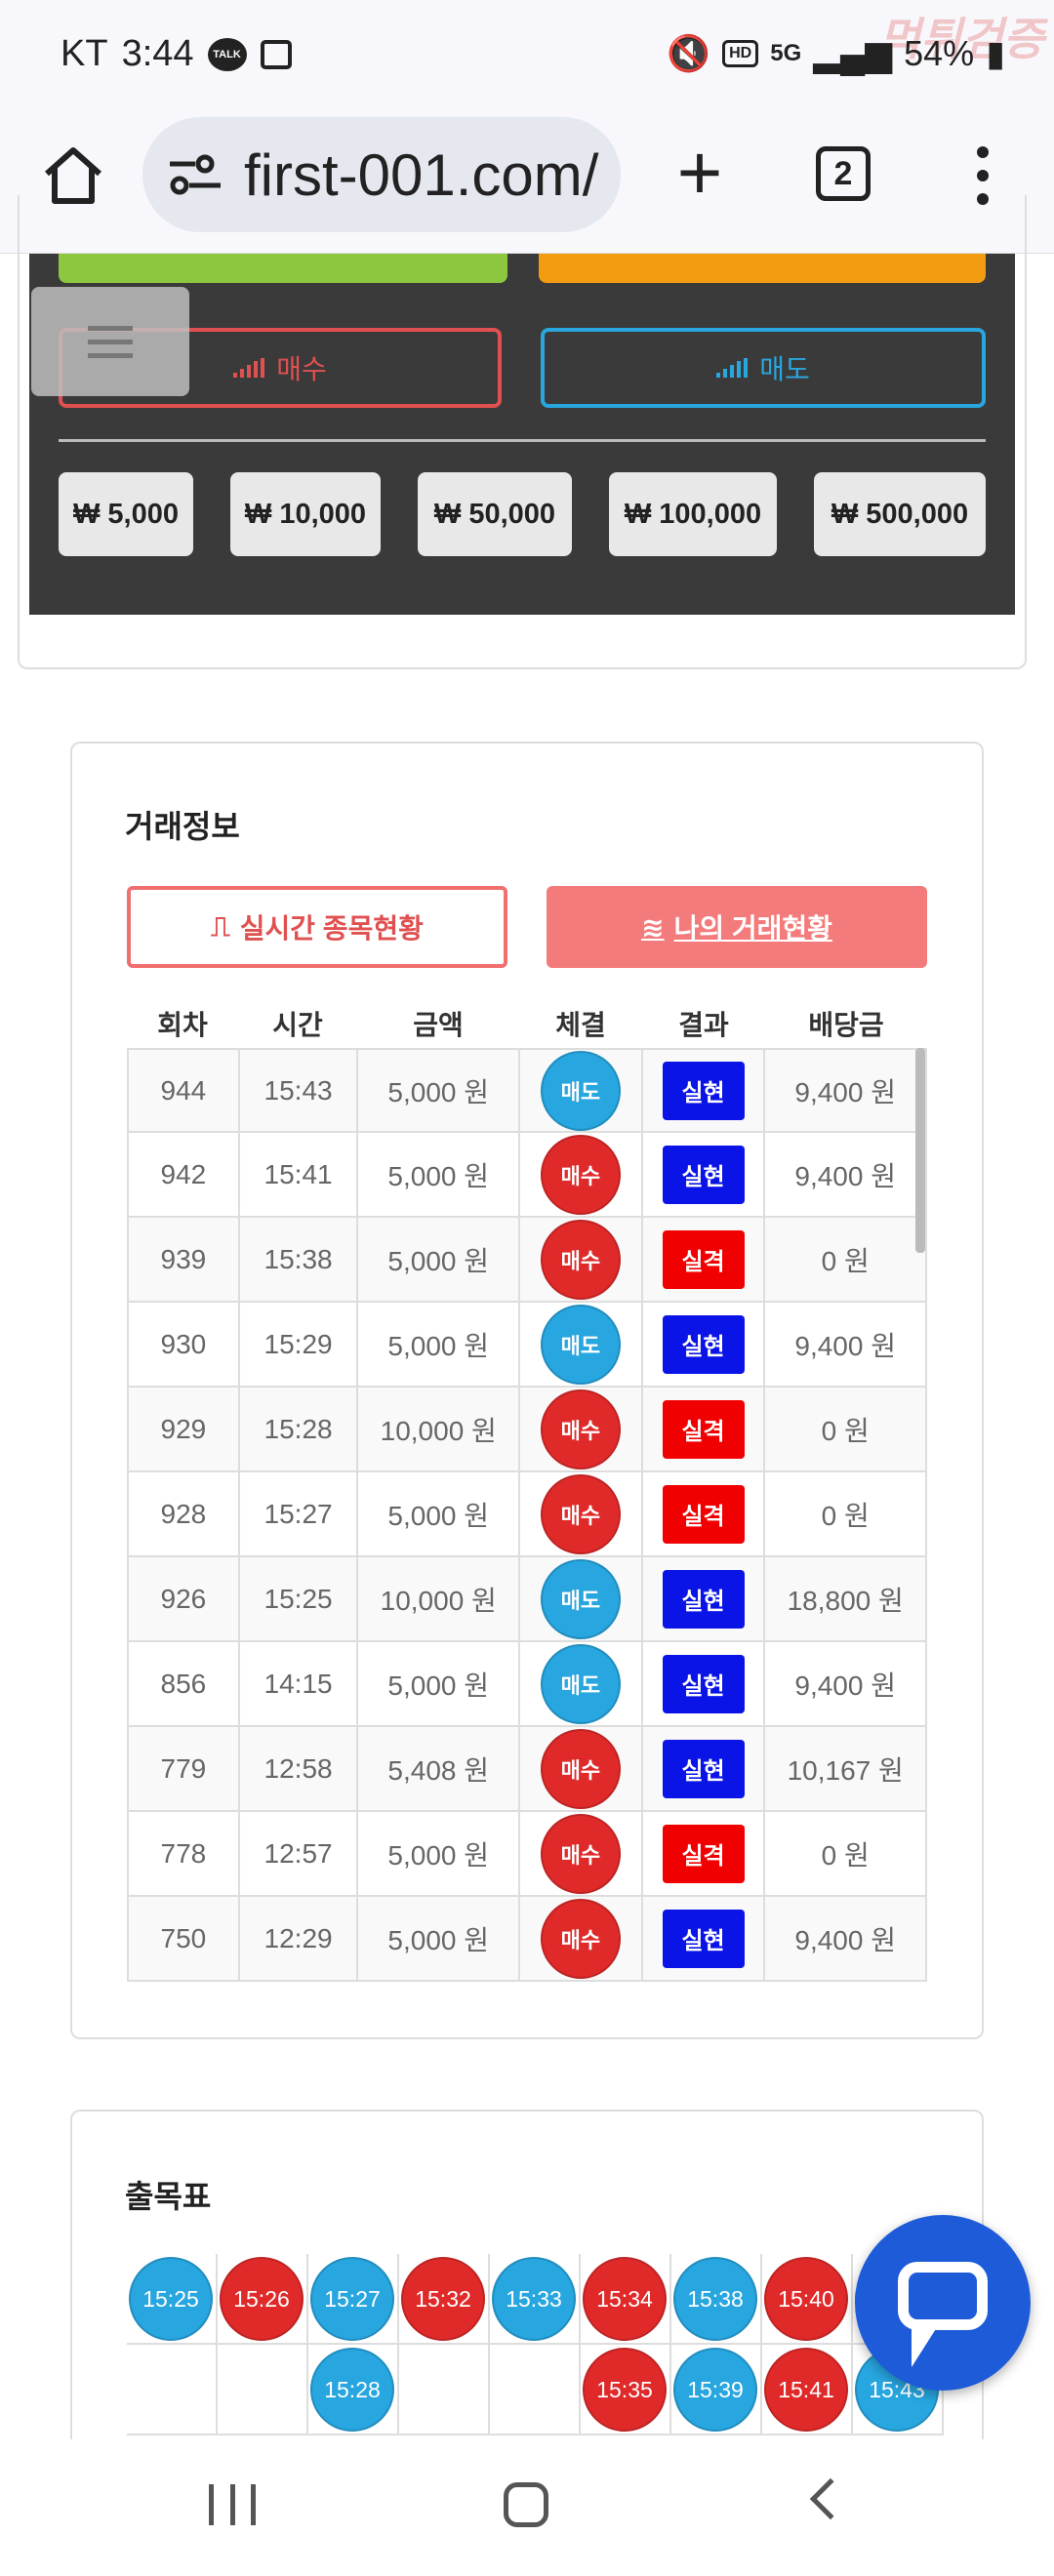  Describe the element at coordinates (227, 54) in the screenshot. I see `kakaotalk-icon: TALK` at that location.